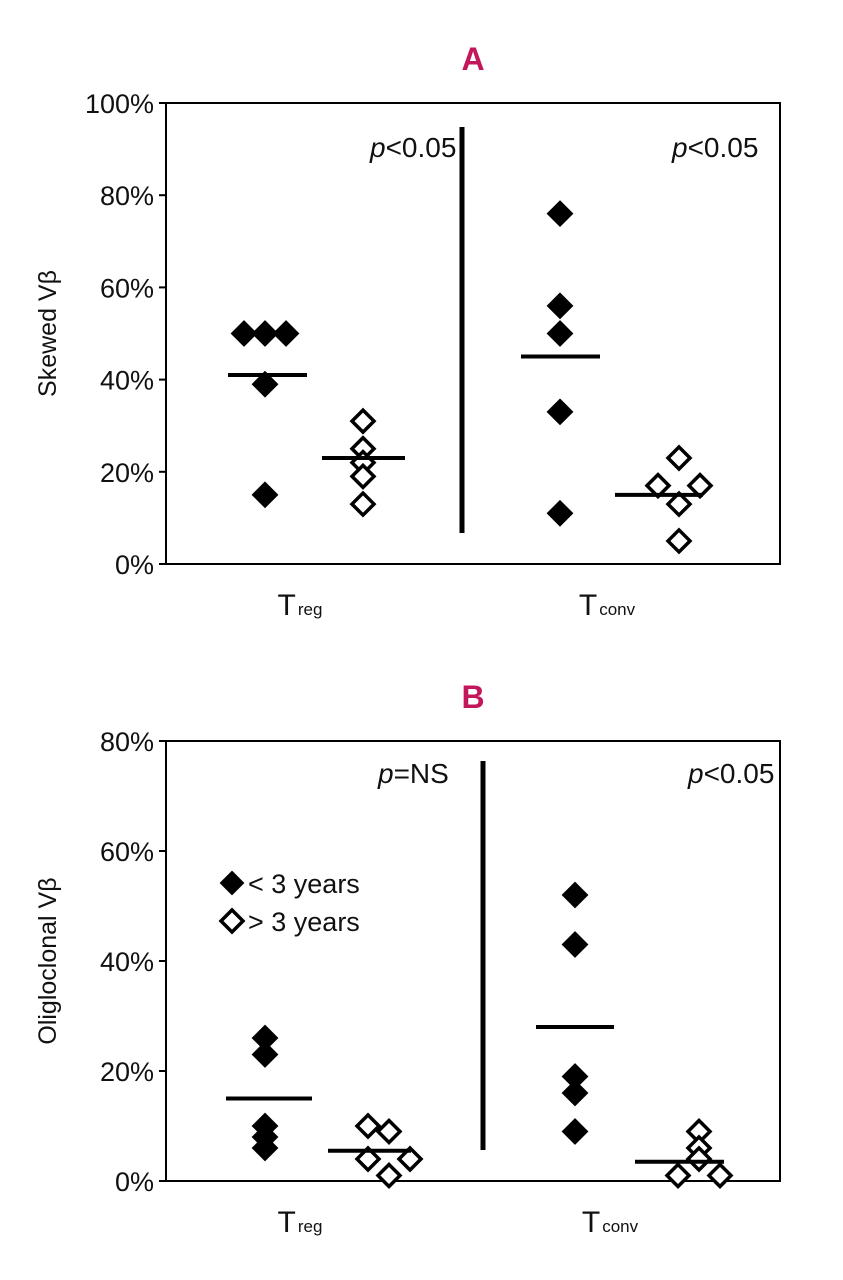  Describe the element at coordinates (119, 104) in the screenshot. I see `y-tick-label: 100%` at that location.